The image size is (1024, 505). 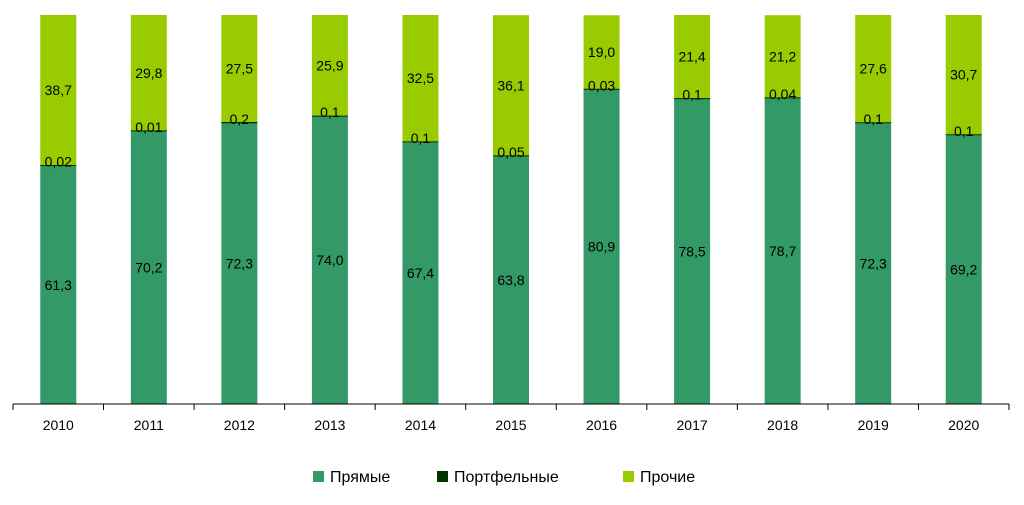 I want to click on label-pryamye-2011: 70,2, so click(x=148, y=267).